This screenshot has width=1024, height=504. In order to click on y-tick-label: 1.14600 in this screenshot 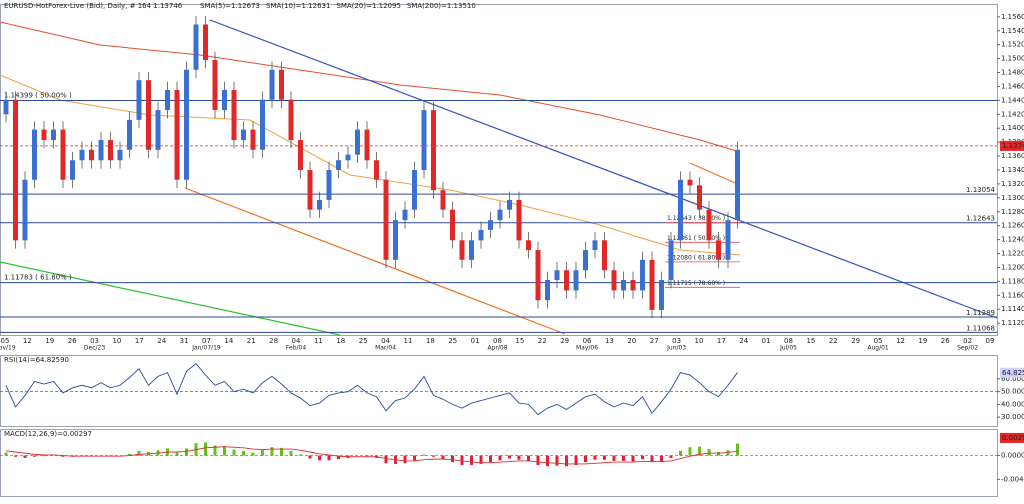, I will do `click(1012, 86)`.